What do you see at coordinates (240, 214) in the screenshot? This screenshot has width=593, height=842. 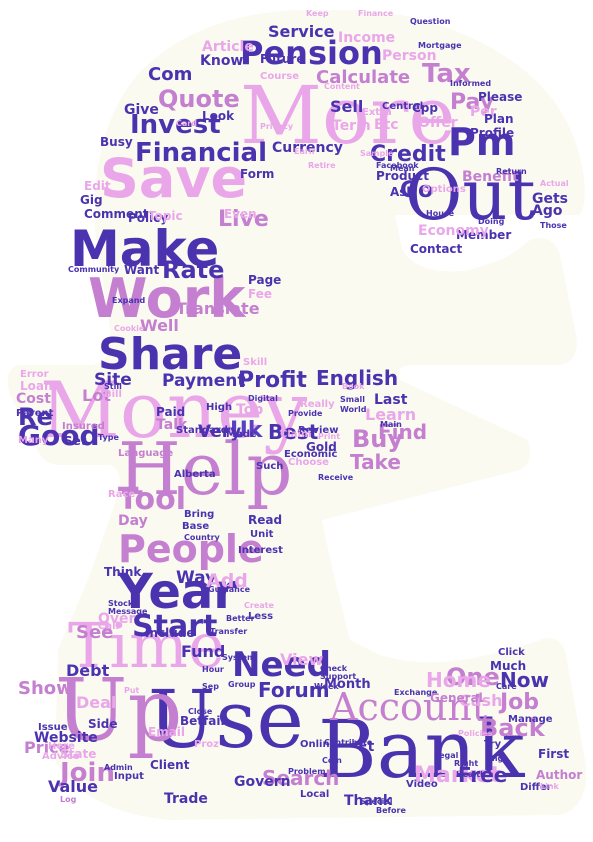 I see `word-even: Even` at bounding box center [240, 214].